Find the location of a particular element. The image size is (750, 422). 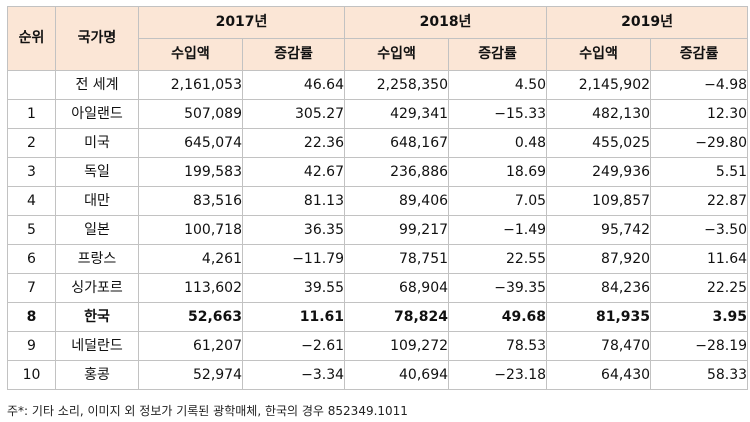

growth-2018-cell: 0.48 is located at coordinates (498, 143).